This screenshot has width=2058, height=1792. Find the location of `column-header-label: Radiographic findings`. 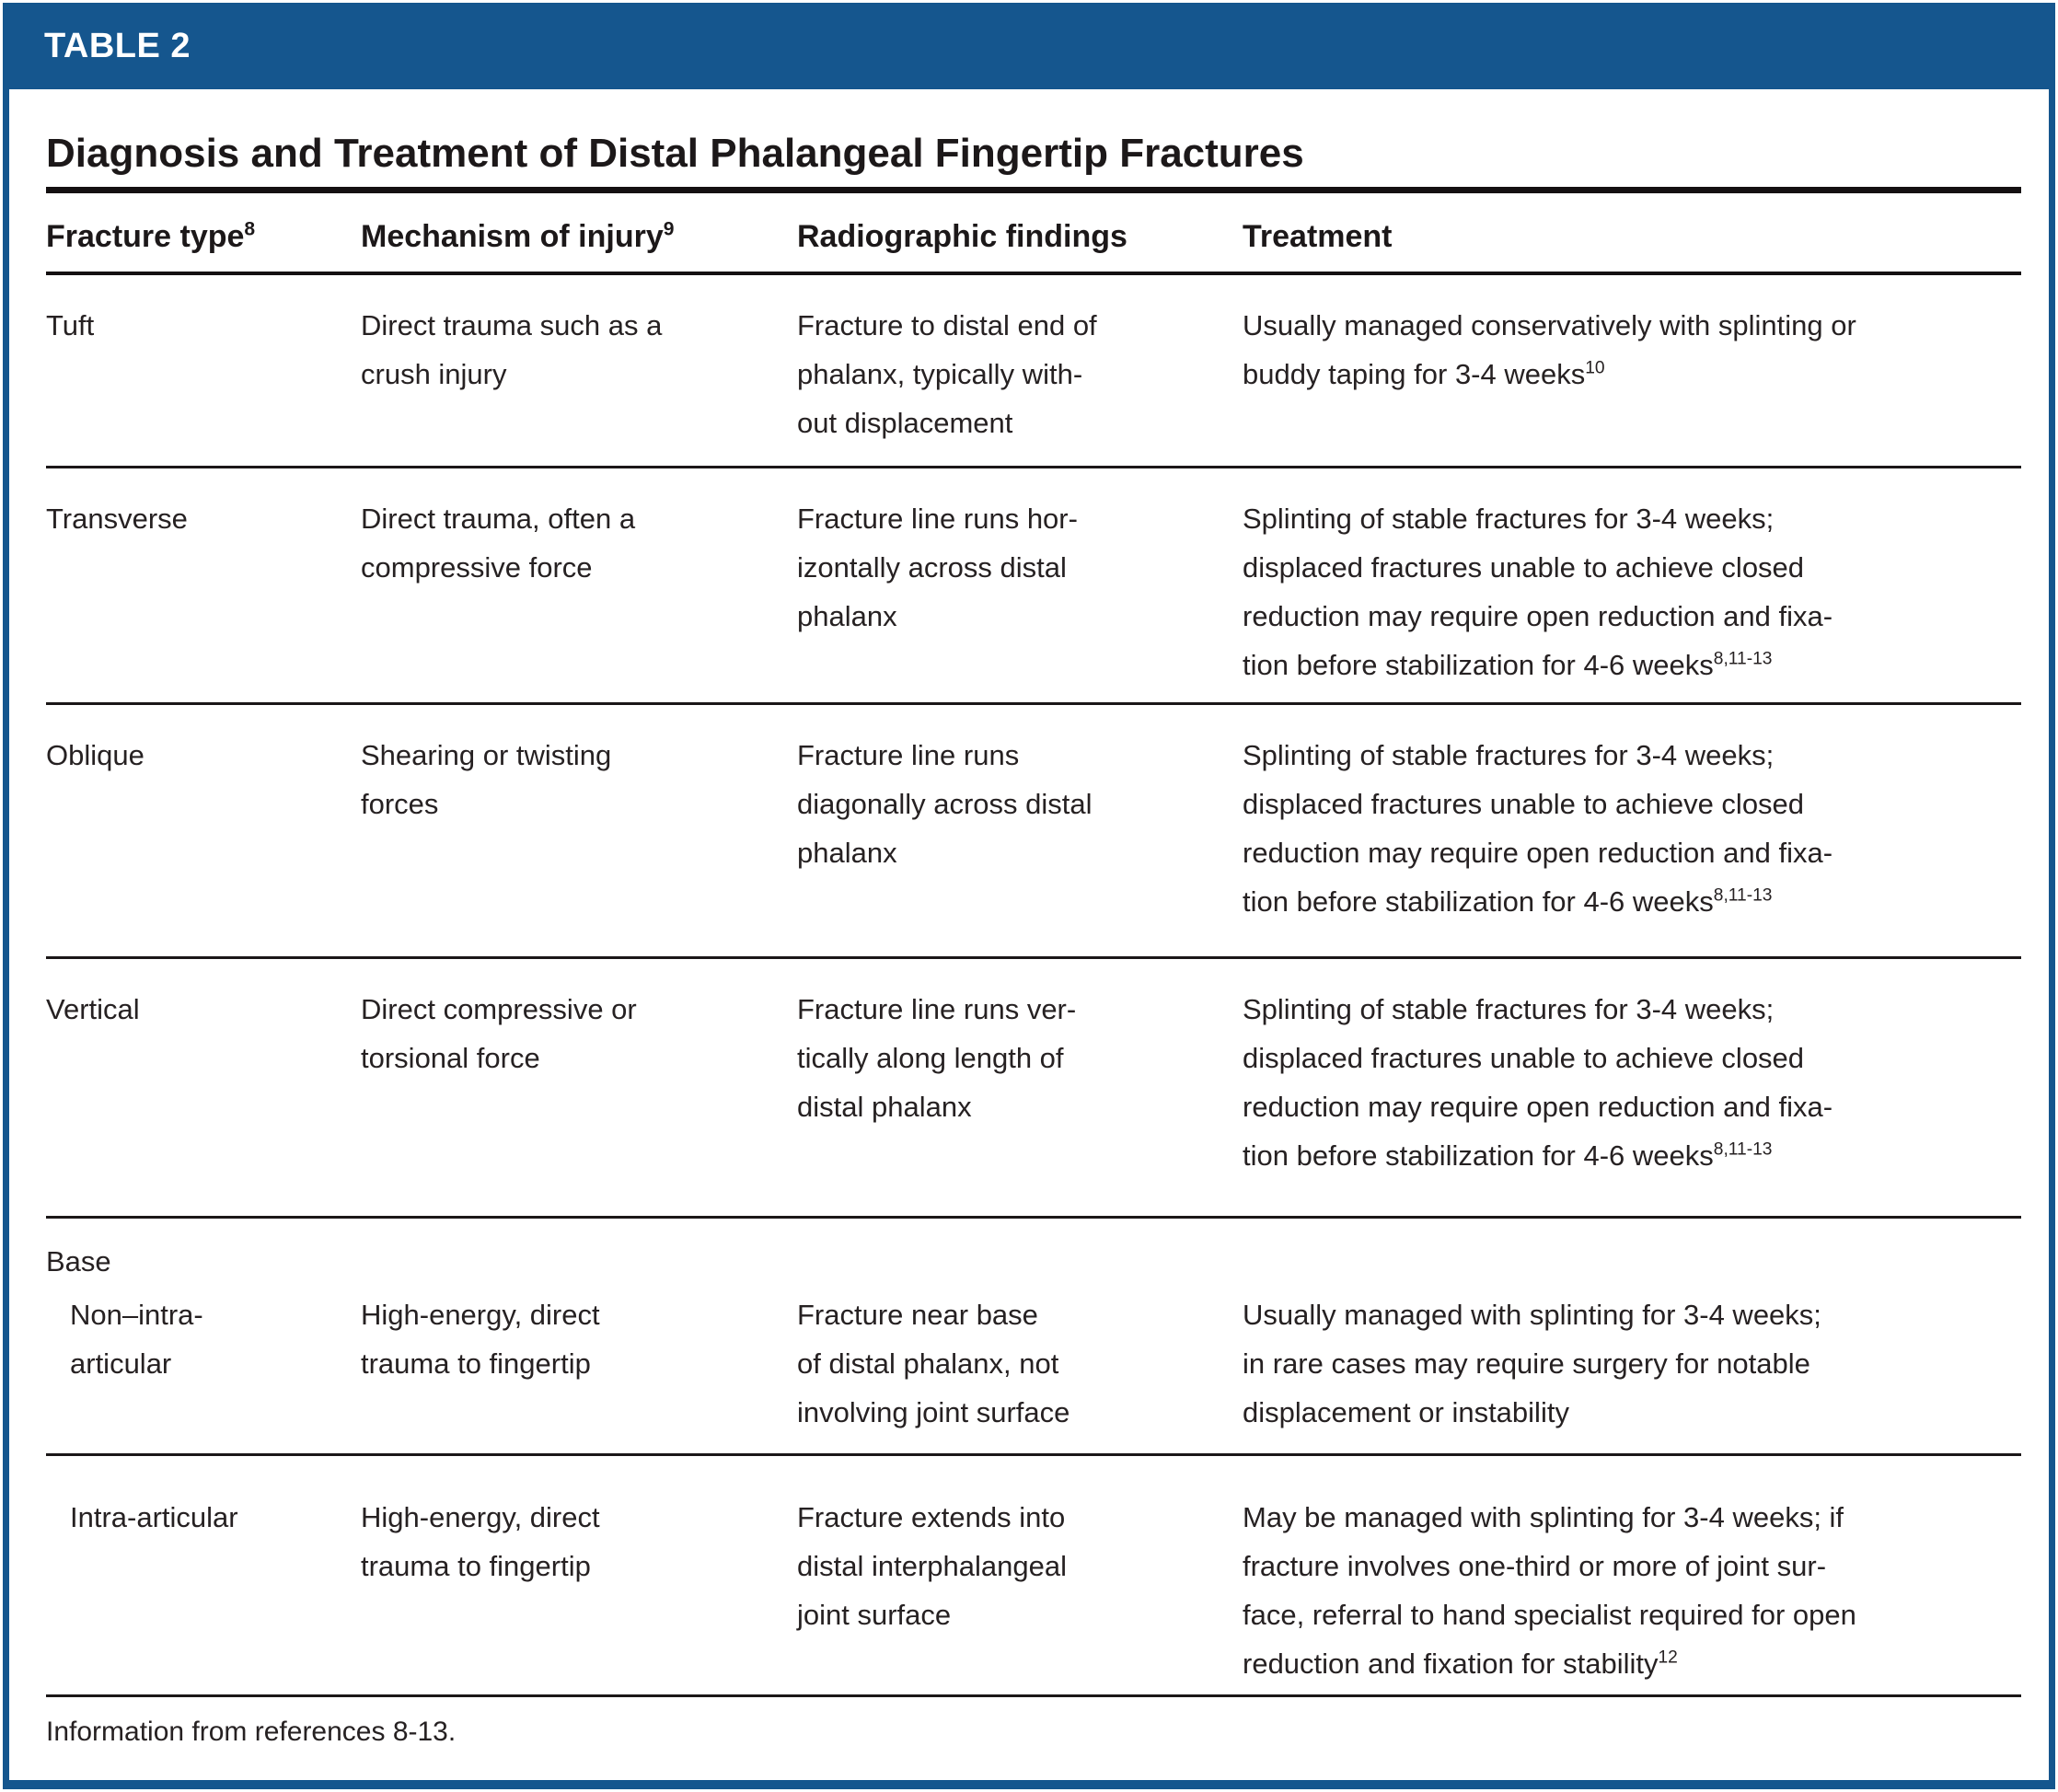

column-header-label: Radiographic findings is located at coordinates (962, 237).